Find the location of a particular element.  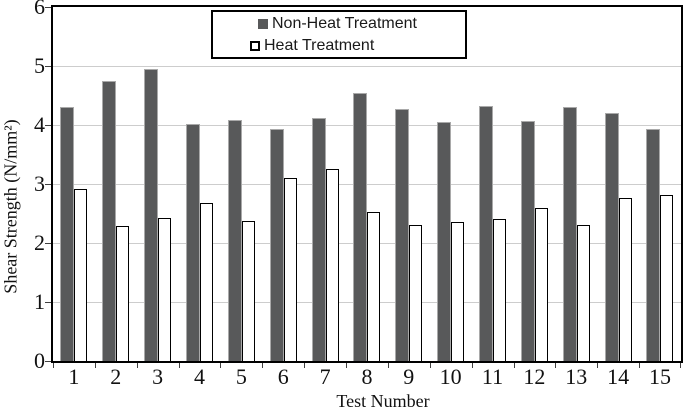

x-tick-label-3: 3 is located at coordinates (158, 376).